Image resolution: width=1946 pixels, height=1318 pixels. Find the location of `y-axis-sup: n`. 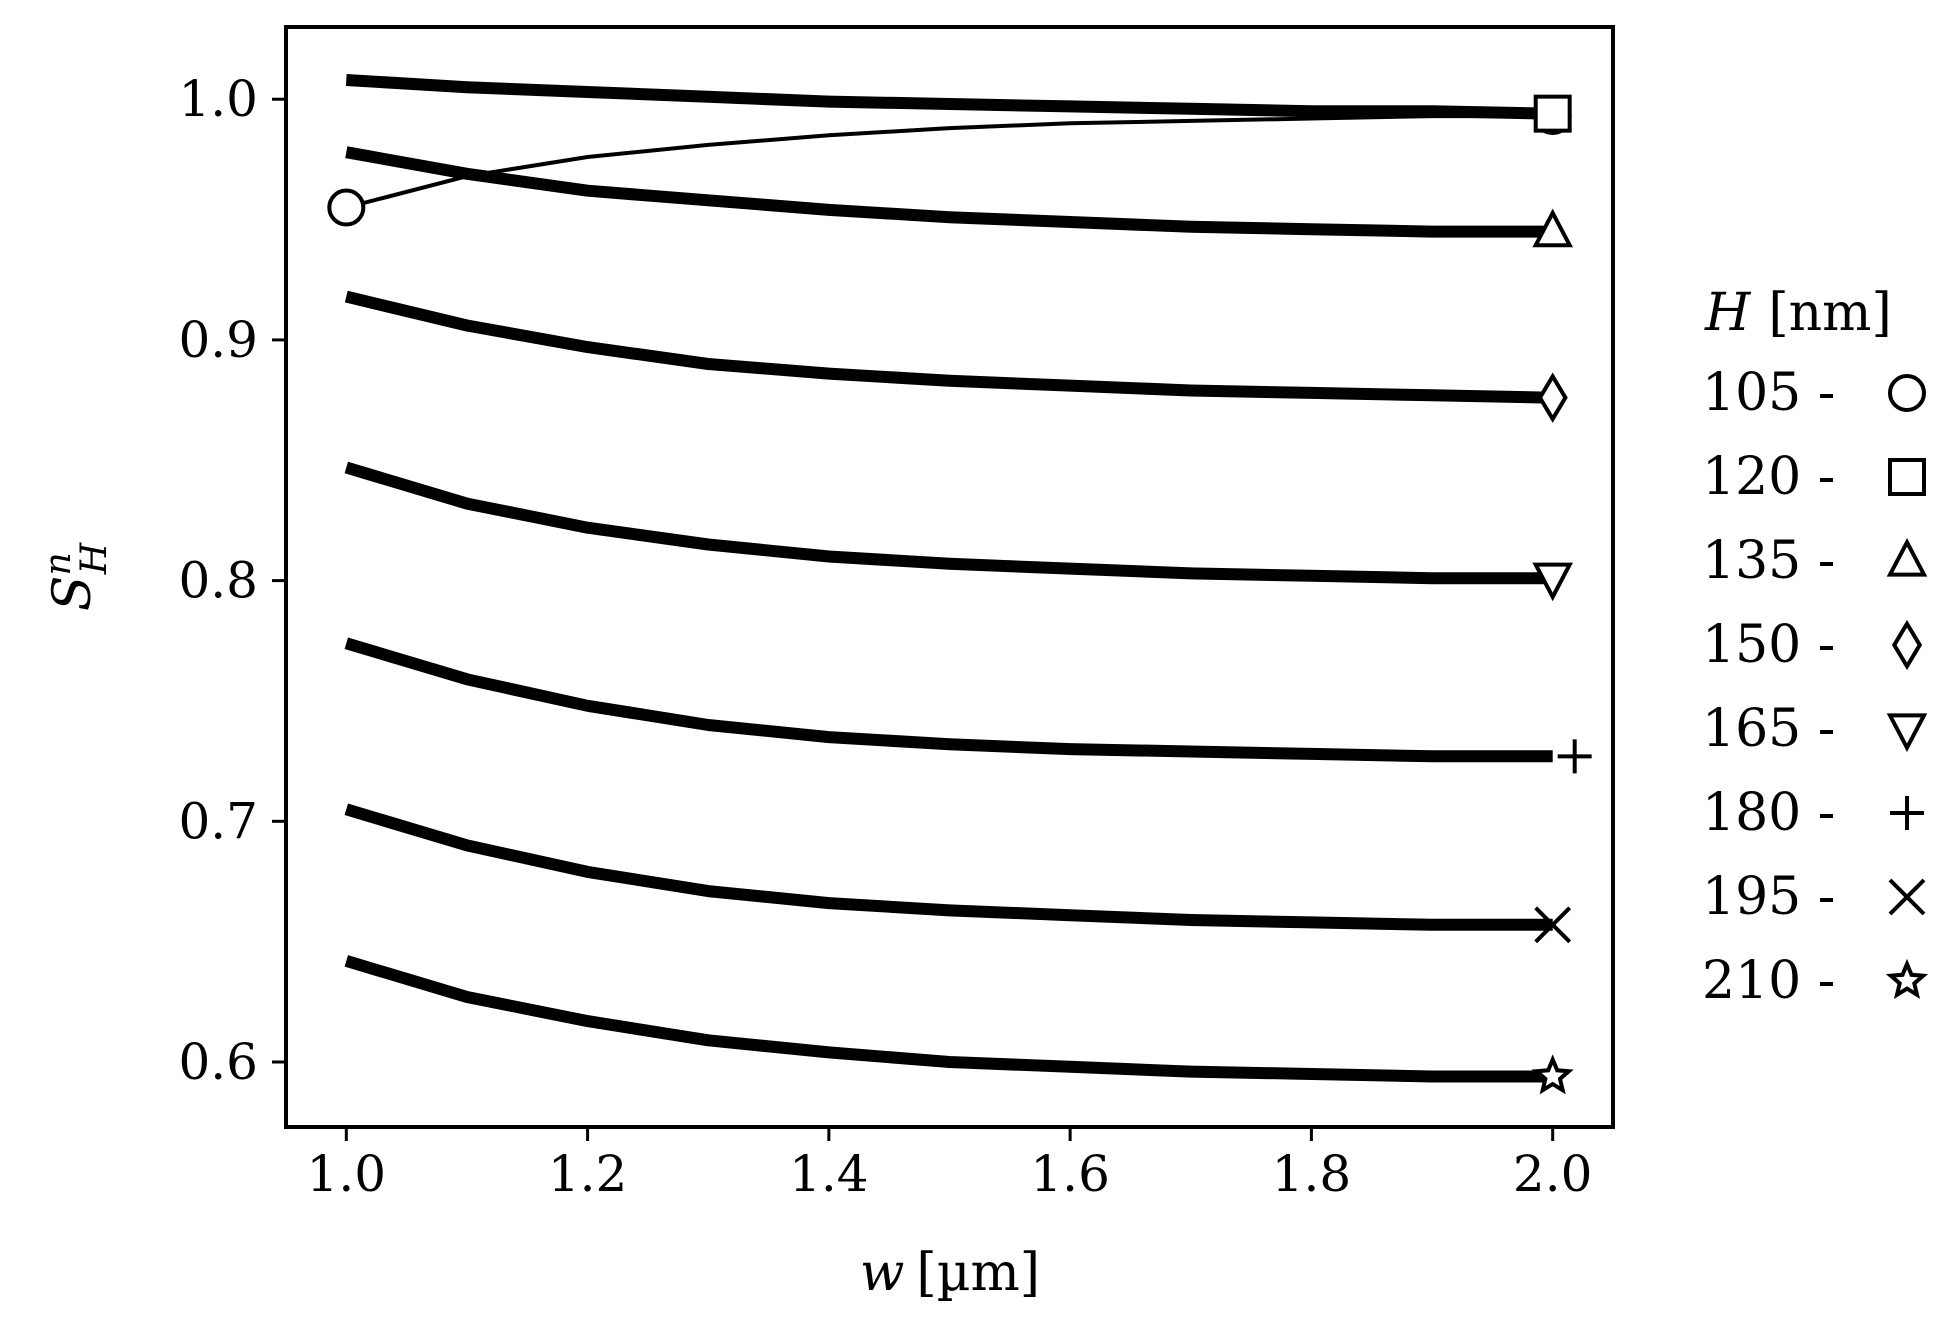

y-axis-sup: n is located at coordinates (58, 563).